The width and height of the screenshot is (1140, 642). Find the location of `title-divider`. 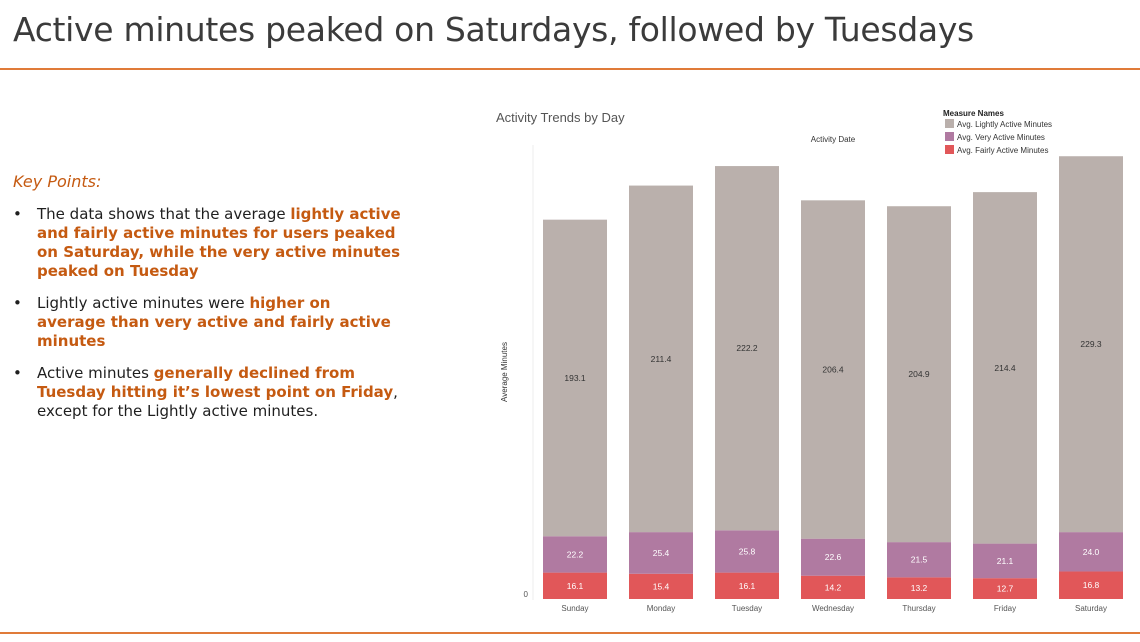

title-divider is located at coordinates (570, 69).